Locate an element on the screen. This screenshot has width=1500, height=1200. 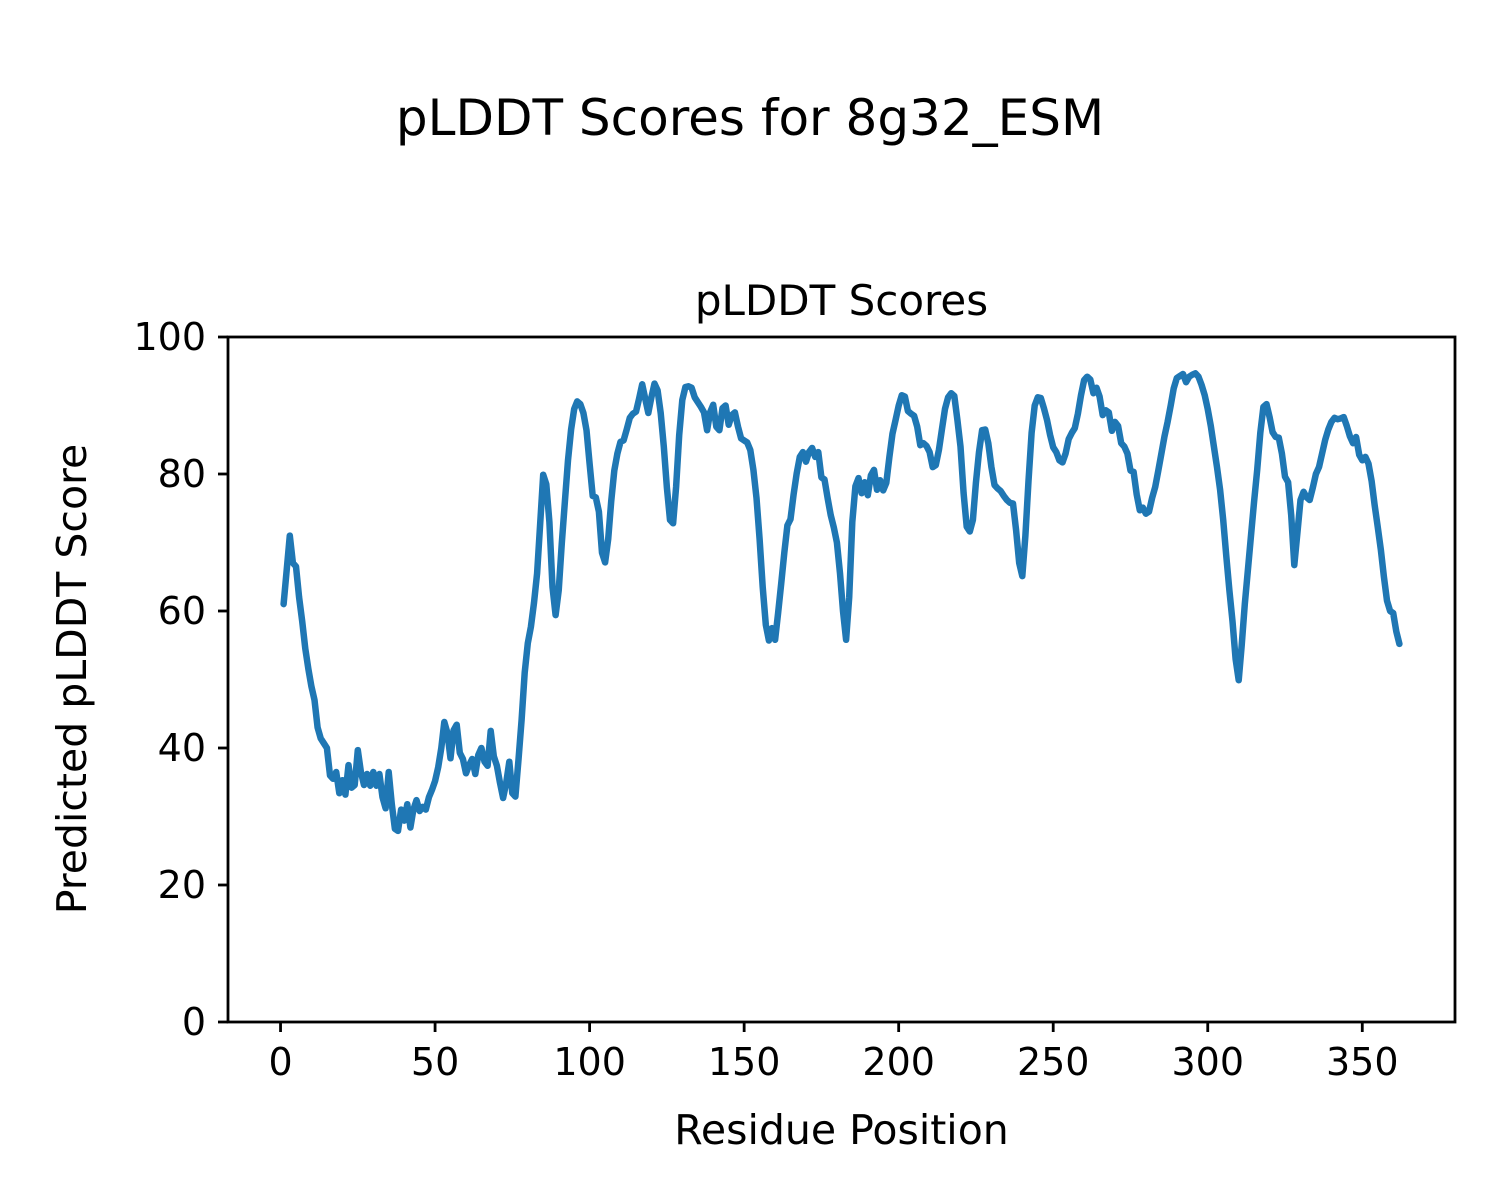
y-tick-label: 80 is located at coordinates (182, 474).